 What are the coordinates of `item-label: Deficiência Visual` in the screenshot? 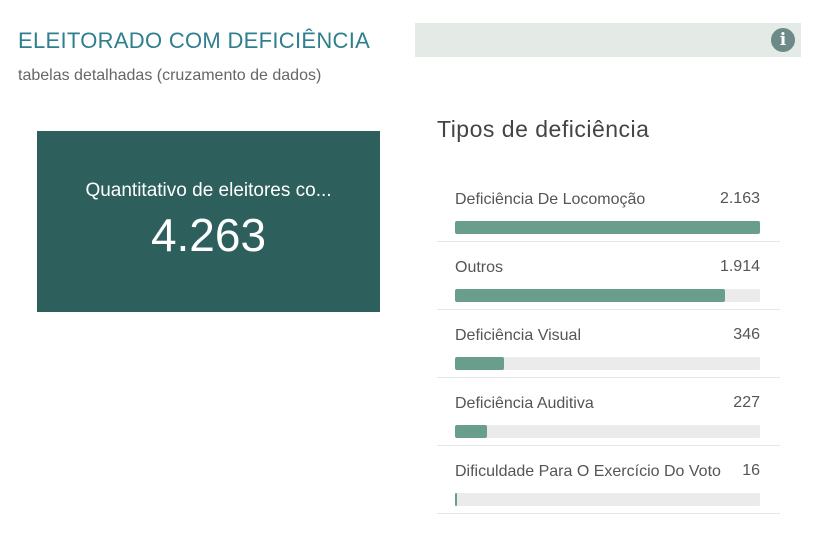 It's located at (518, 335).